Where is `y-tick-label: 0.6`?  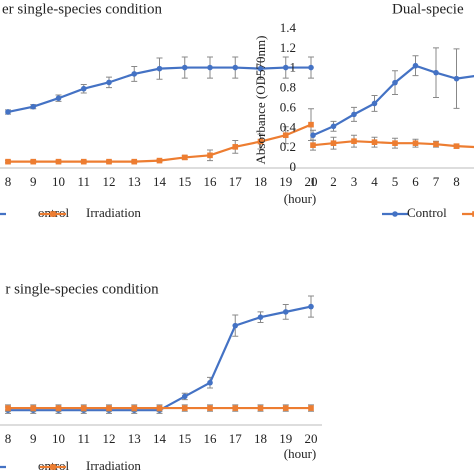 y-tick-label: 0.6 is located at coordinates (288, 106).